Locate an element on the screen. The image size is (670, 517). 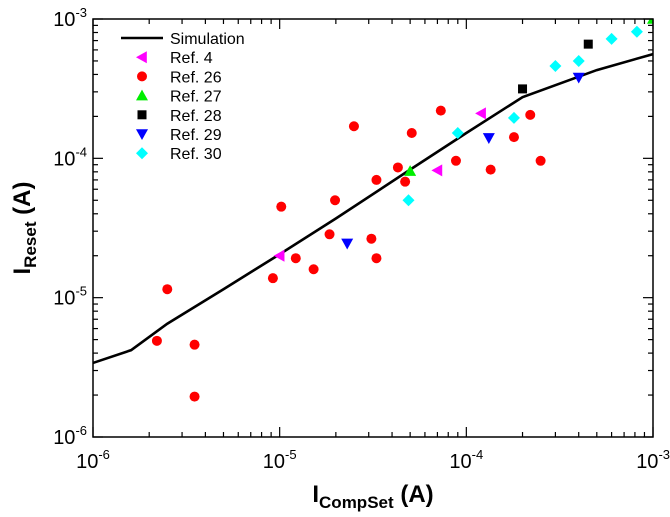
y-tick-label: 10⁻³ is located at coordinates (70, 18).